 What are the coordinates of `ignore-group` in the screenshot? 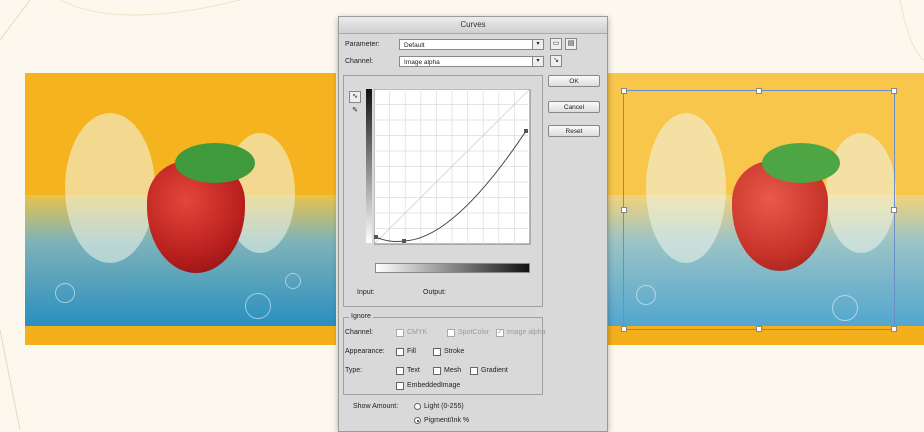 It's located at (443, 356).